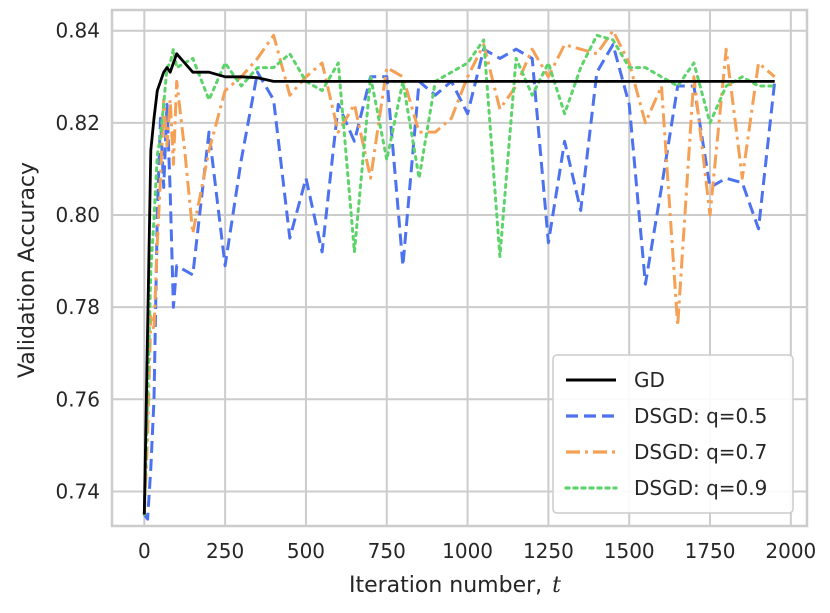 The width and height of the screenshot is (830, 613). Describe the element at coordinates (77, 307) in the screenshot. I see `y-tick-label: 0.78` at that location.